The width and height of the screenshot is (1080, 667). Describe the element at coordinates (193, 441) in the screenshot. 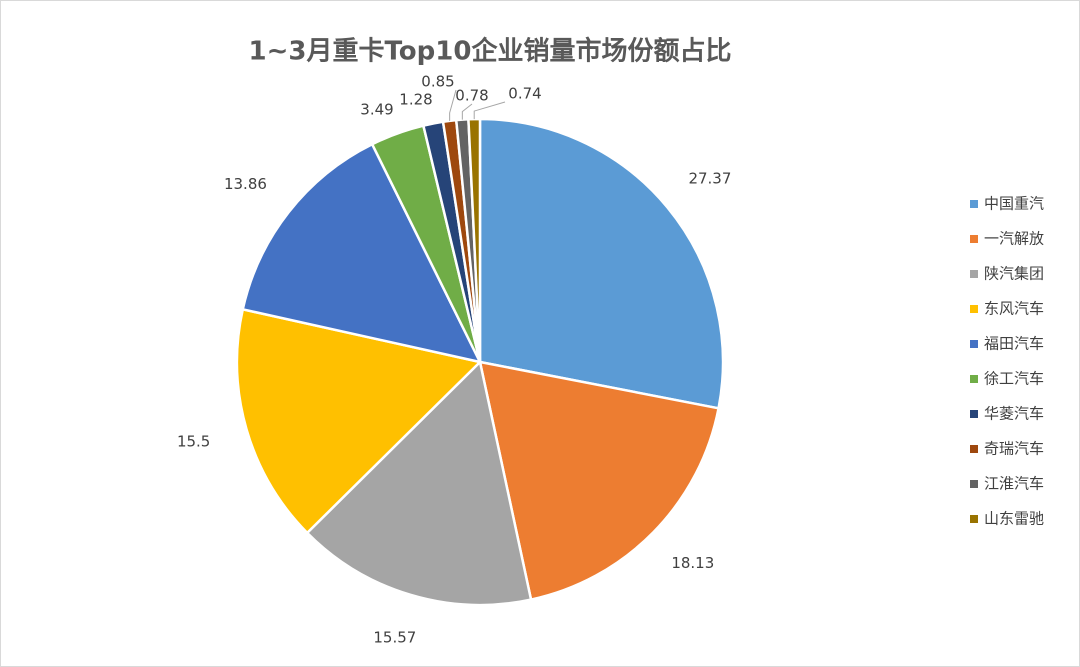

I see `data-label: 15.5` at that location.